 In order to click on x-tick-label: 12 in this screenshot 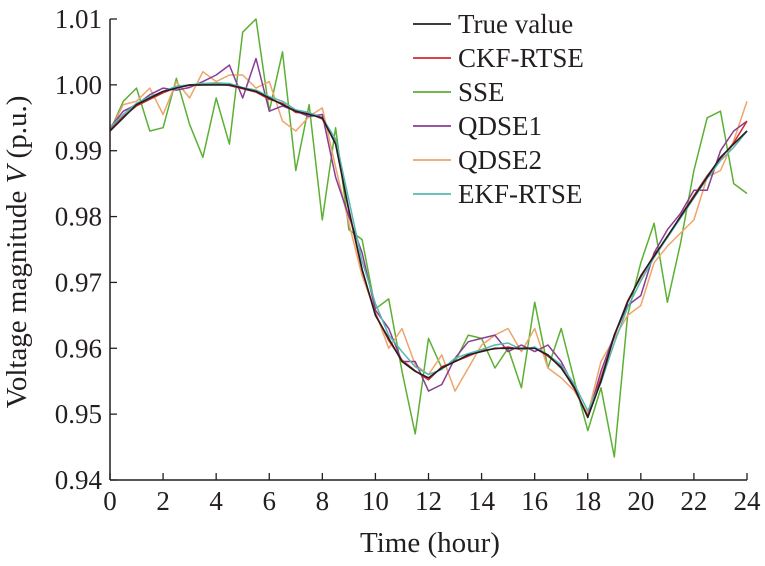, I will do `click(428, 501)`.